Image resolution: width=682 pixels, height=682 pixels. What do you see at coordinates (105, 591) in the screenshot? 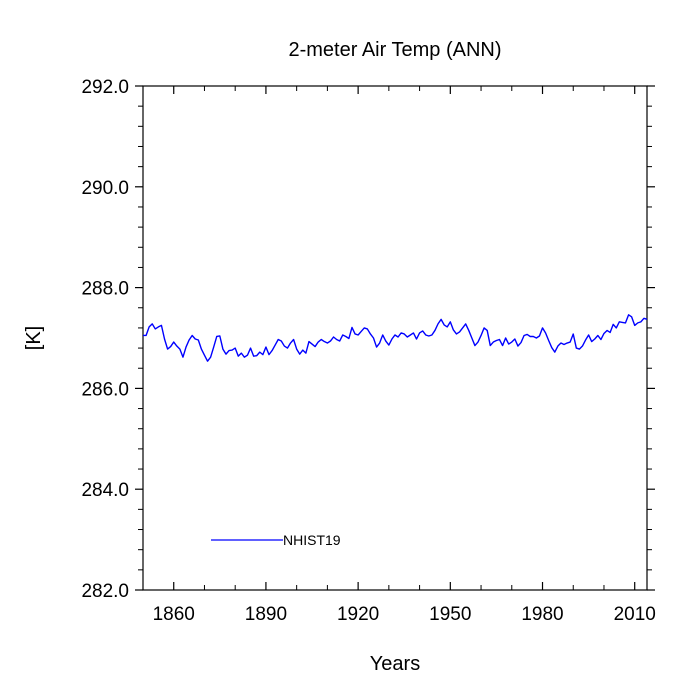
I see `y-tick-label: 282.0` at bounding box center [105, 591].